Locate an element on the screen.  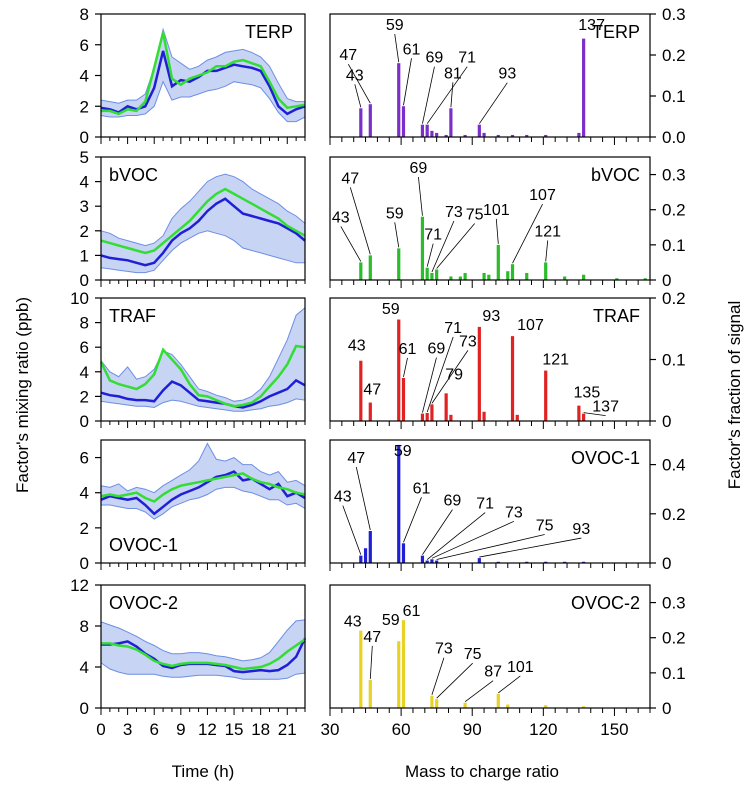
x-tick-label: 120 is located at coordinates (543, 729).